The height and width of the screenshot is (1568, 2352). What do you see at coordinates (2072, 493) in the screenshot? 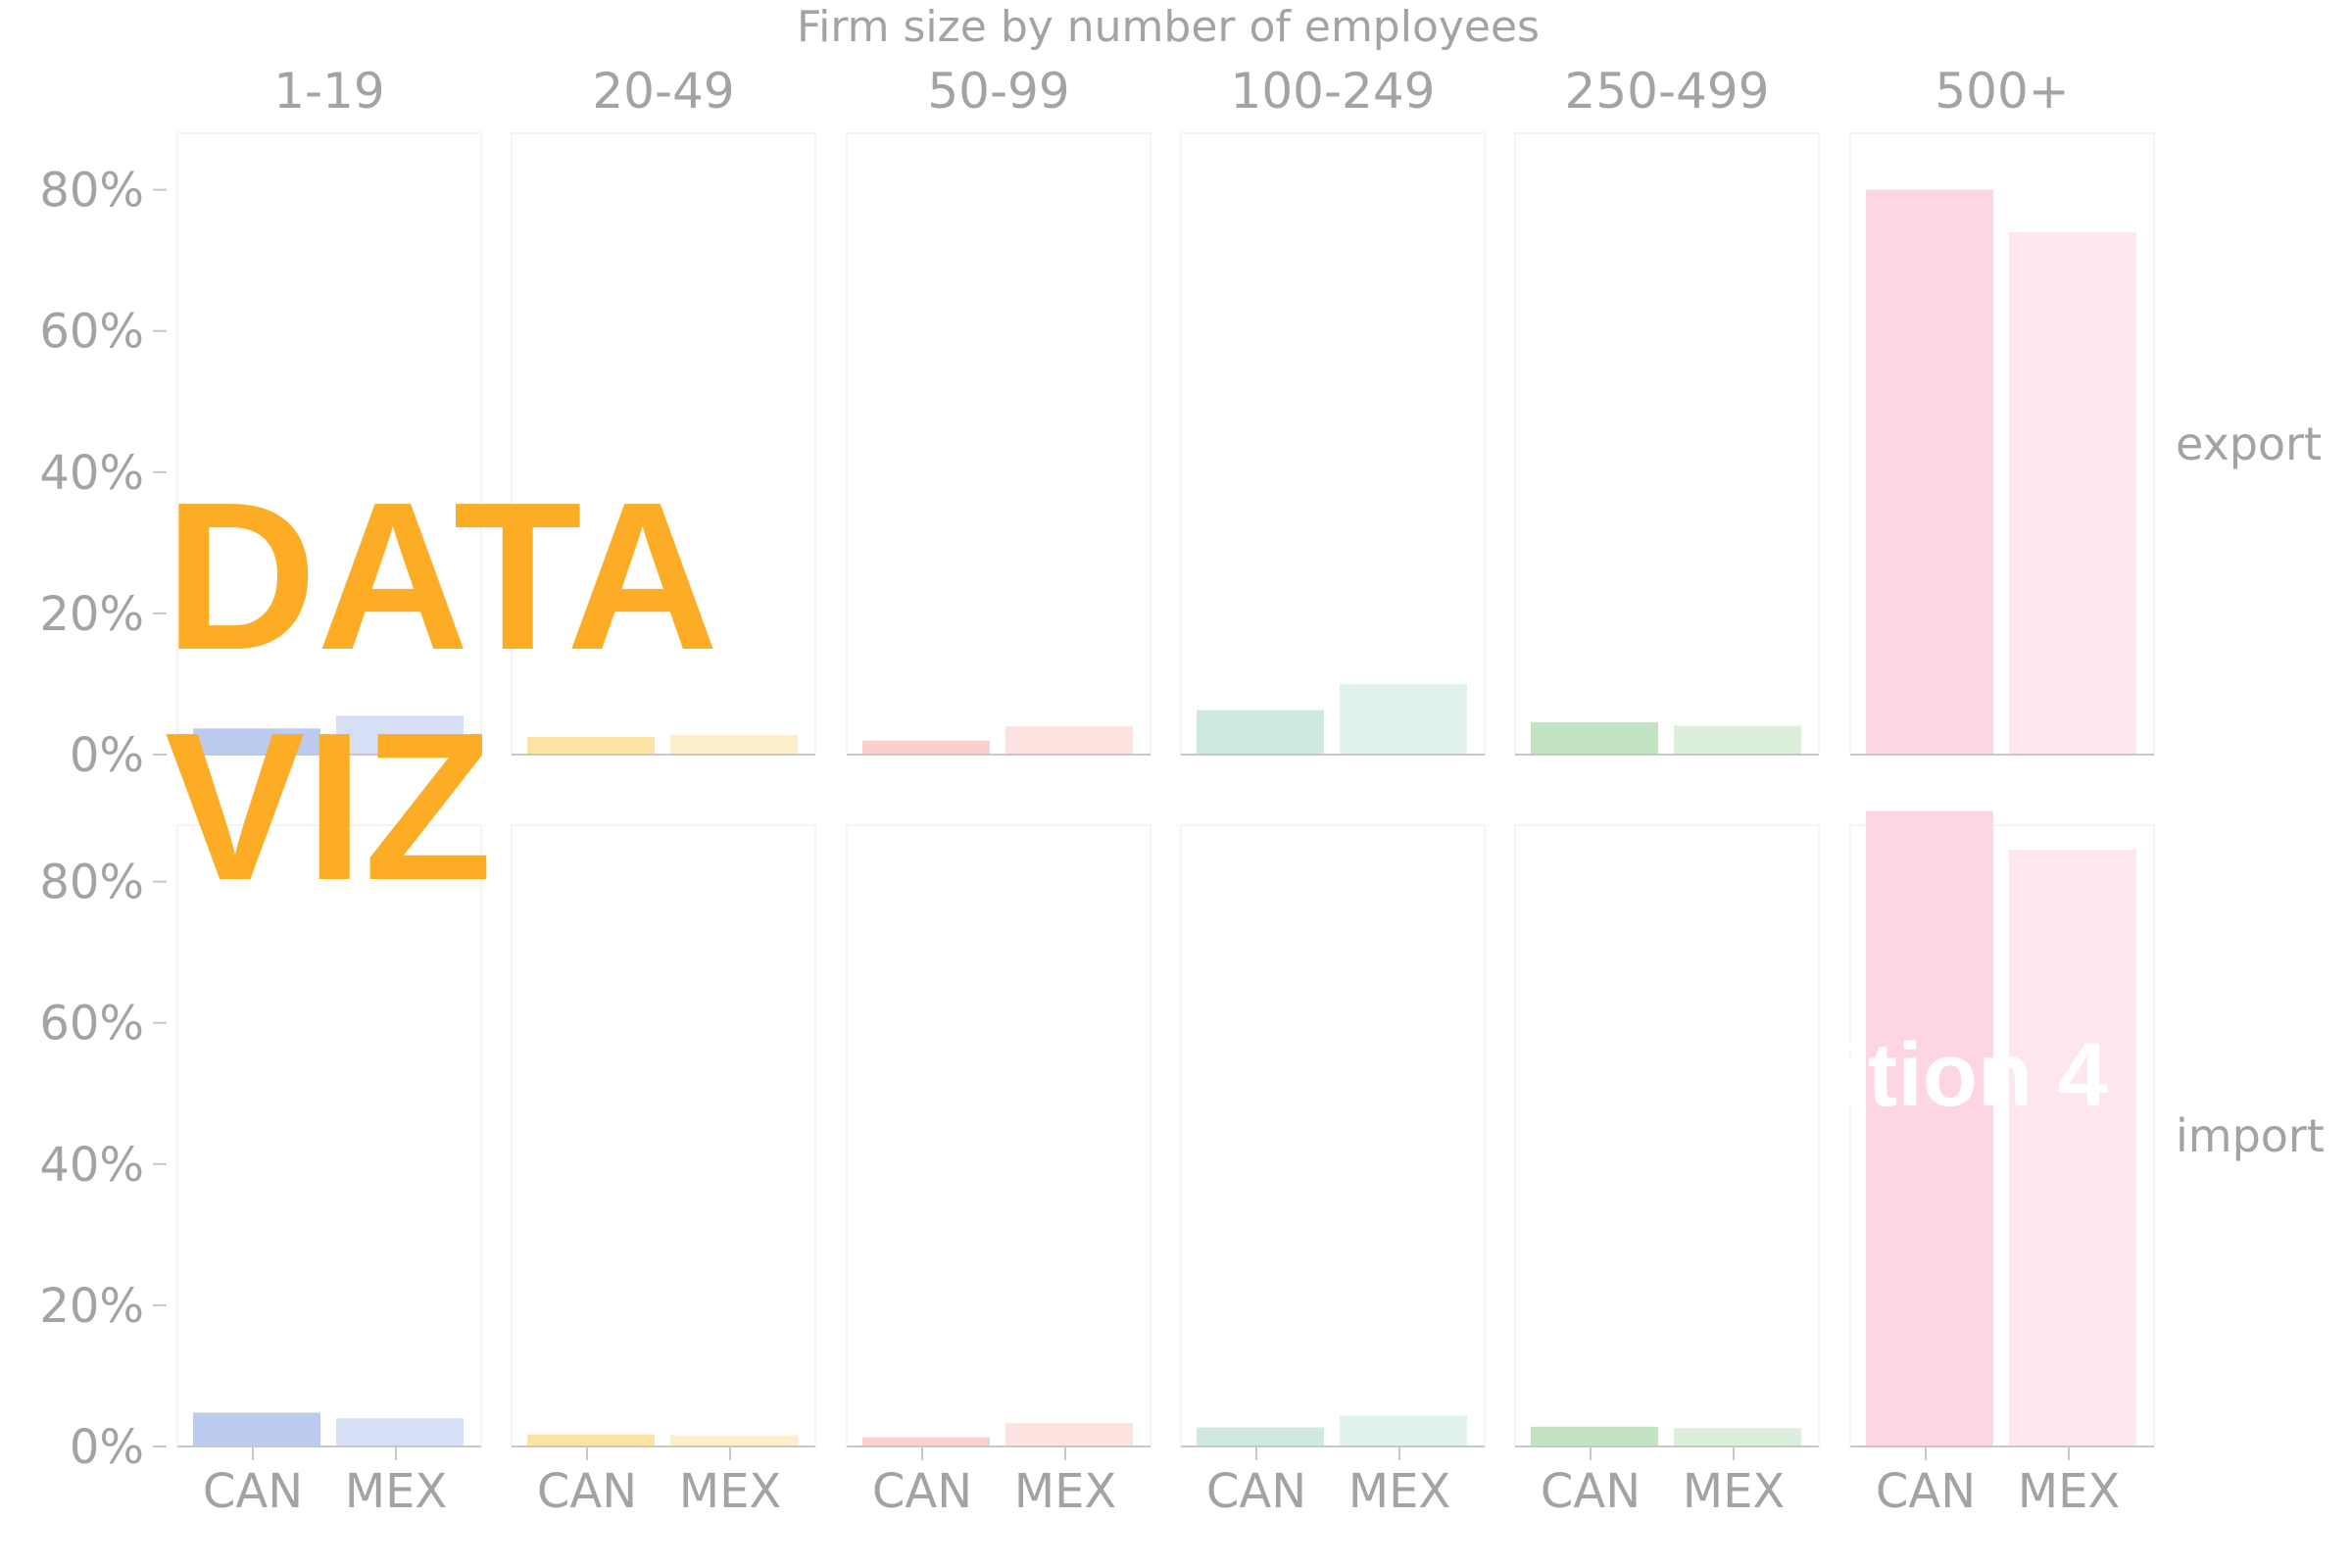
I see `bar-export-500+-MEX` at bounding box center [2072, 493].